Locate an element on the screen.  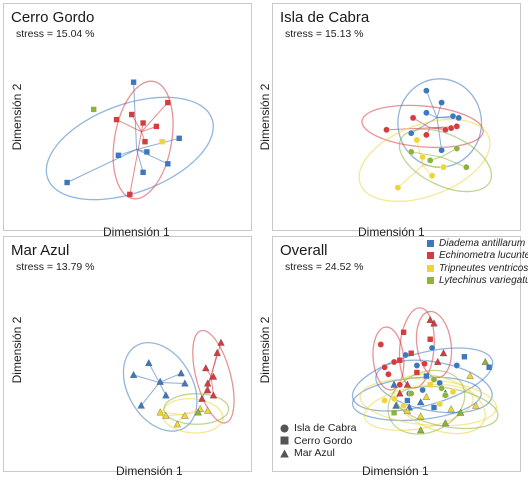
legend-label: Lytechinus variegatus is located at coordinates (483, 281).